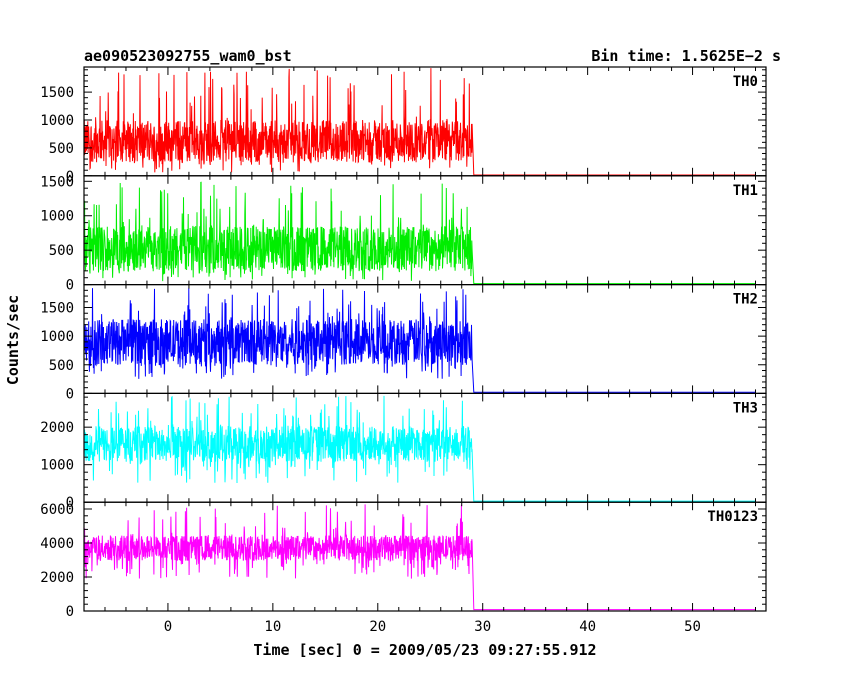 Image resolution: width=850 pixels, height=680 pixels. Describe the element at coordinates (745, 82) in the screenshot. I see `panel-label-th0: TH0` at that location.